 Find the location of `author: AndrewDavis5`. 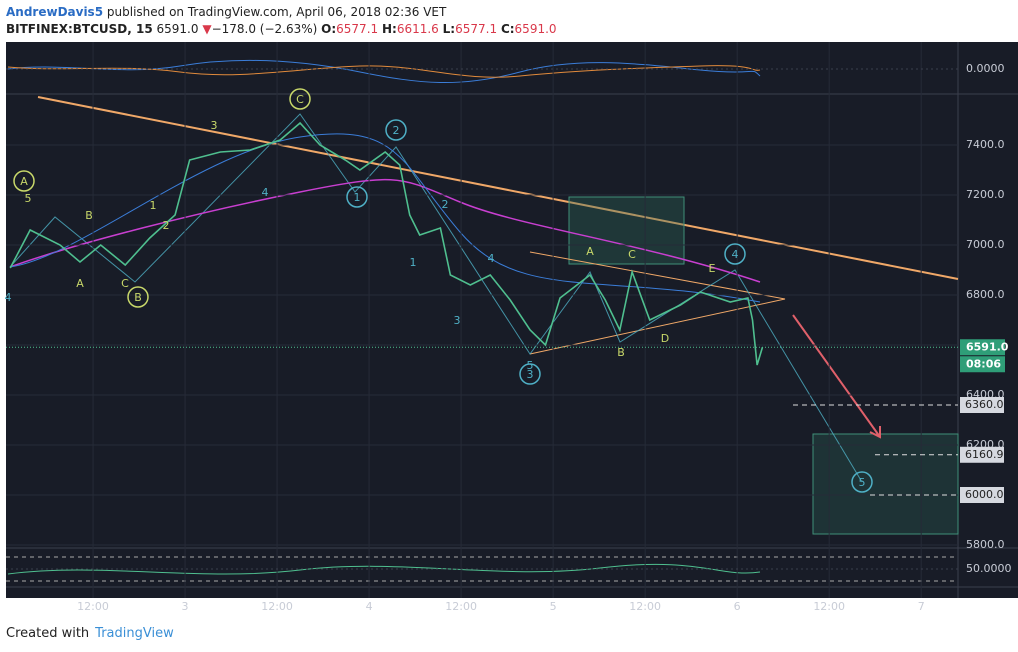

author: AndrewDavis5 is located at coordinates (55, 12).